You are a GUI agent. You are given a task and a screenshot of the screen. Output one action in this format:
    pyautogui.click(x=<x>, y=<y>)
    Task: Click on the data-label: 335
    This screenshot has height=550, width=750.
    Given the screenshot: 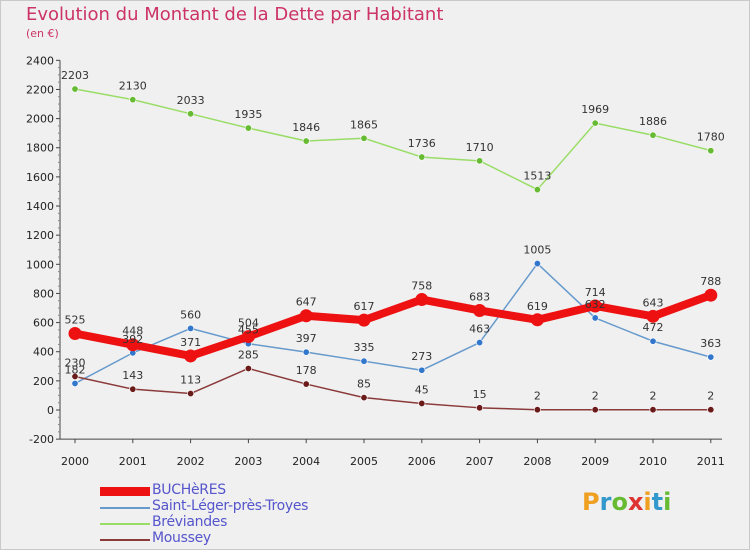 What is the action you would take?
    pyautogui.click(x=364, y=347)
    